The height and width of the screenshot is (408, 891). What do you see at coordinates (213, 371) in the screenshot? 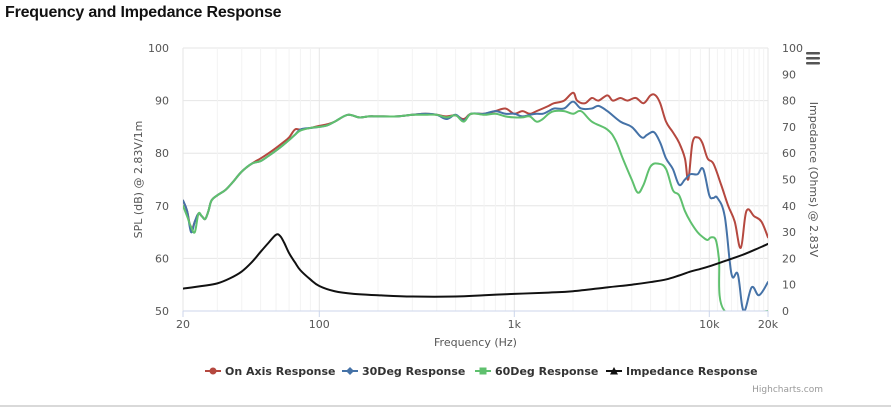
I see `legend-marker-circle-icon` at bounding box center [213, 371].